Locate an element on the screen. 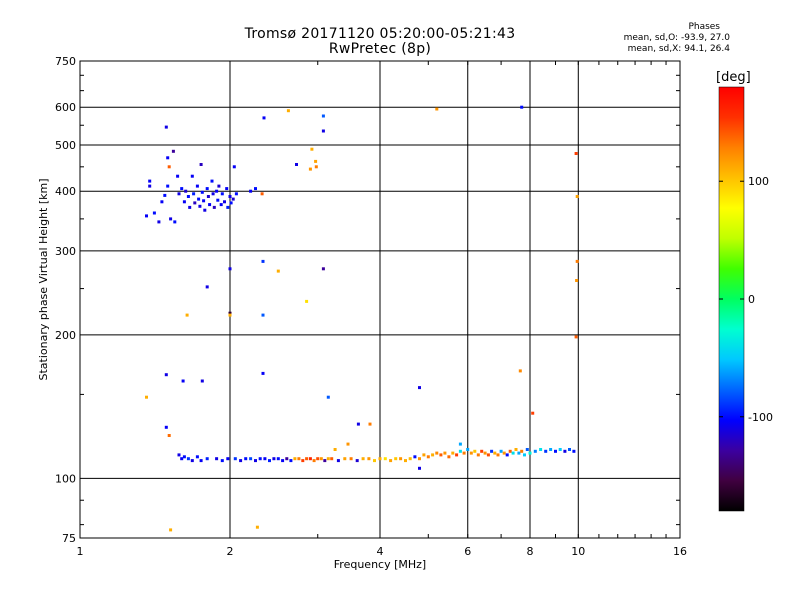  y-axis-label: Stationary phase Virtual Height [km] is located at coordinates (43, 279).